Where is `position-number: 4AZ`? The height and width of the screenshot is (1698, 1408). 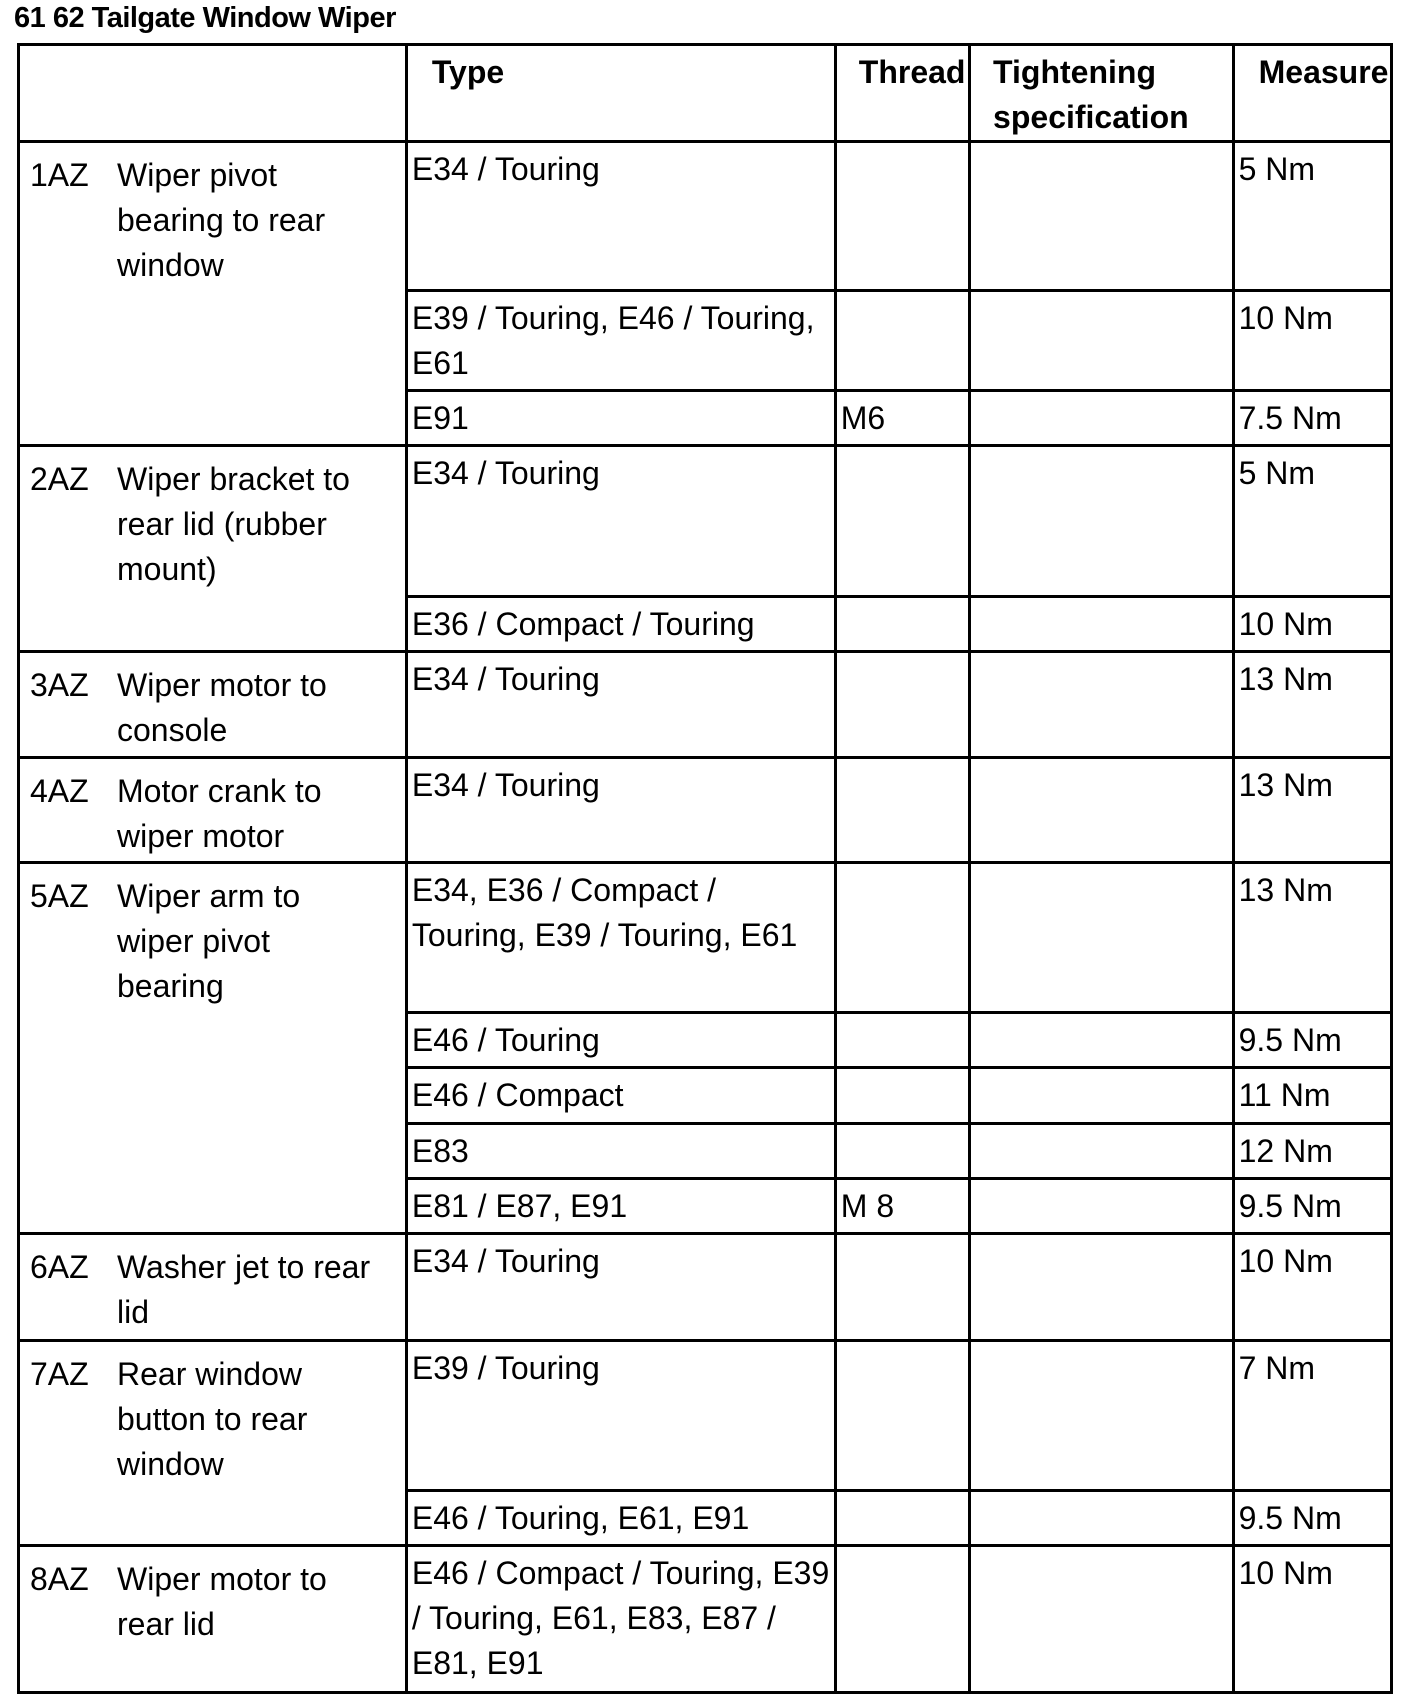
position-number: 4AZ is located at coordinates (59, 791).